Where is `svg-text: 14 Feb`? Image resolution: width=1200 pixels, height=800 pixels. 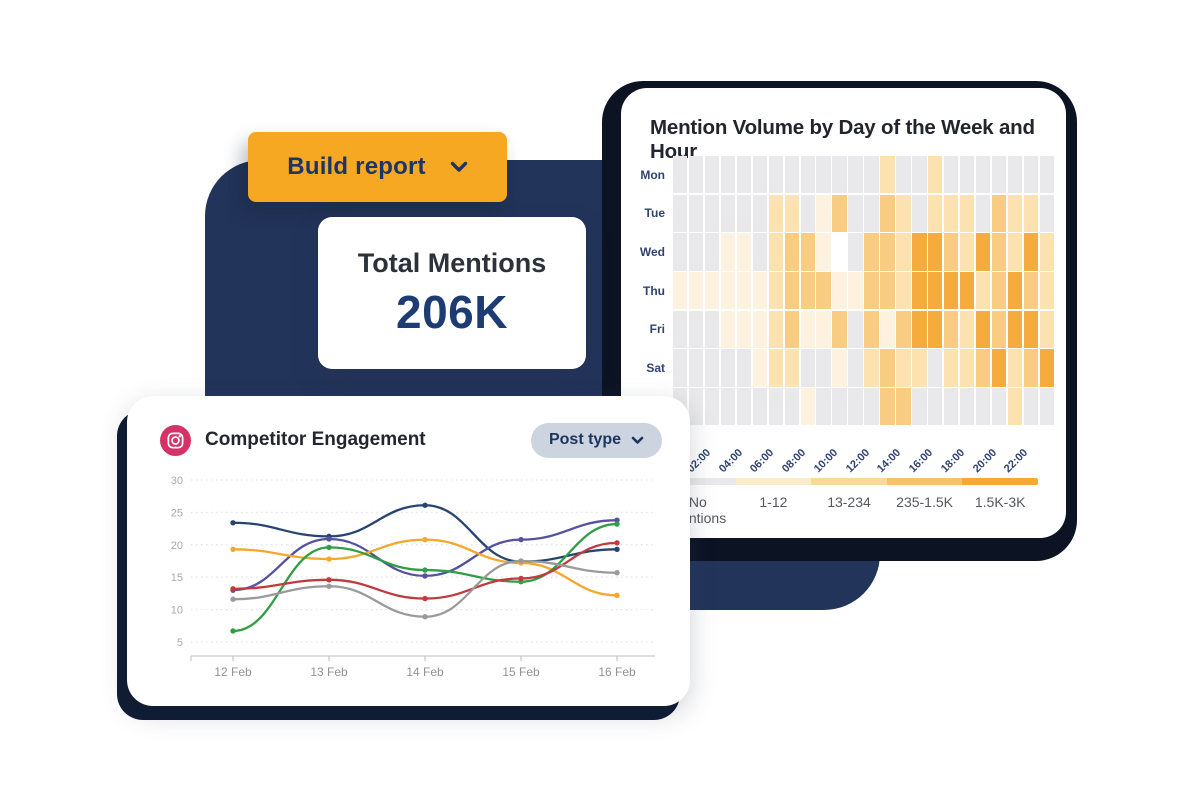 svg-text: 14 Feb is located at coordinates (425, 672).